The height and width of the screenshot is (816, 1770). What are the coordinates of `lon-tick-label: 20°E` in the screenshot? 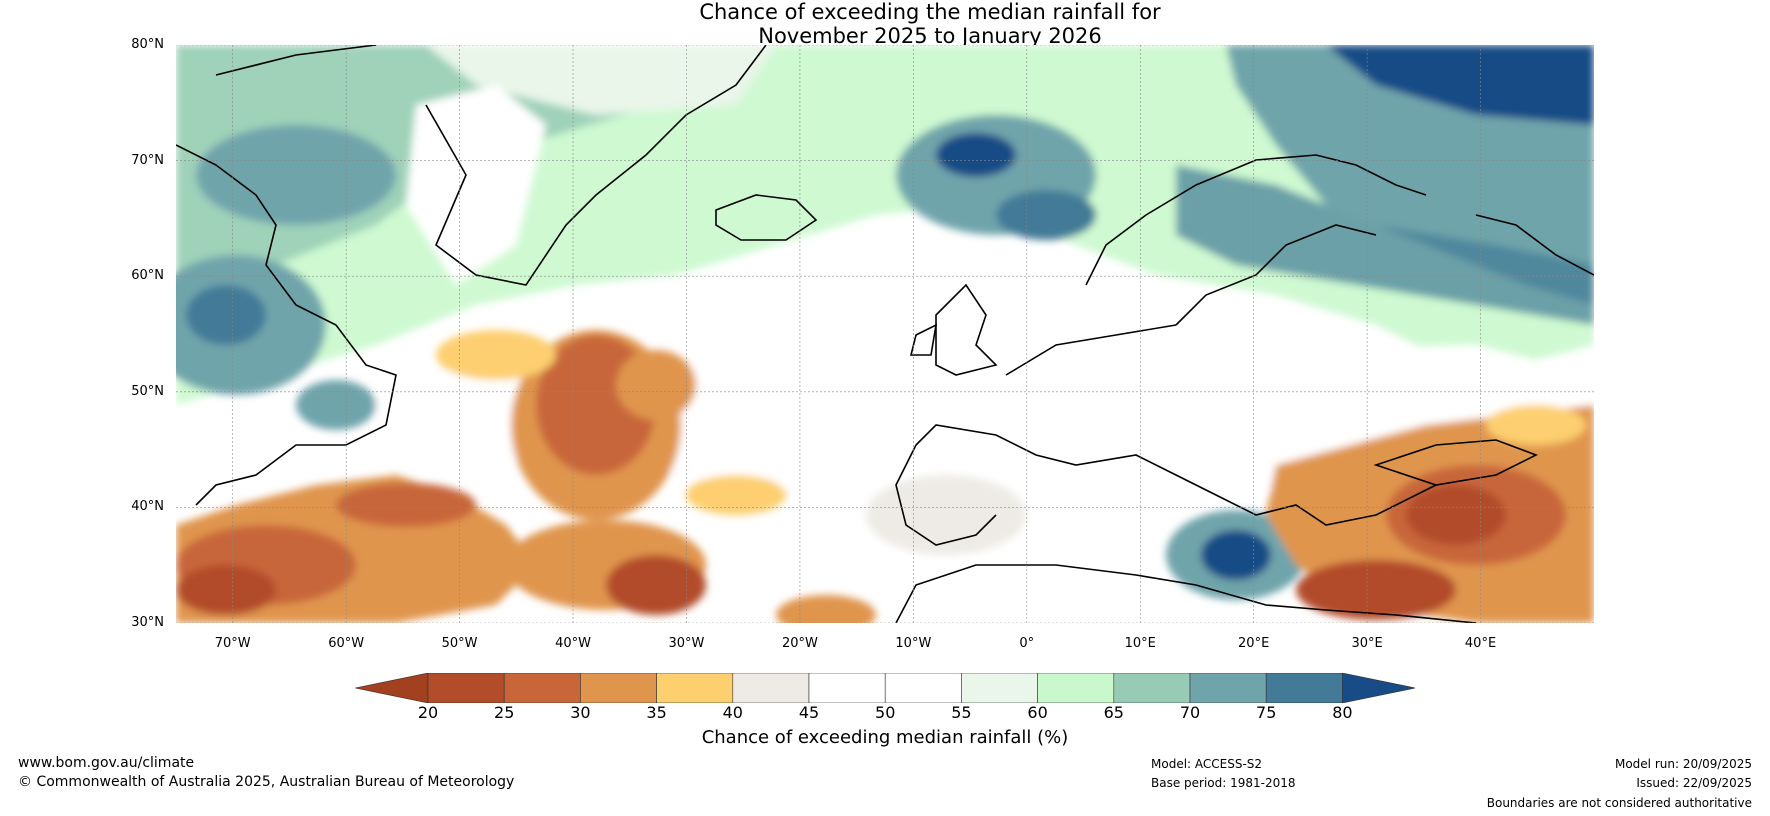 It's located at (1254, 643).